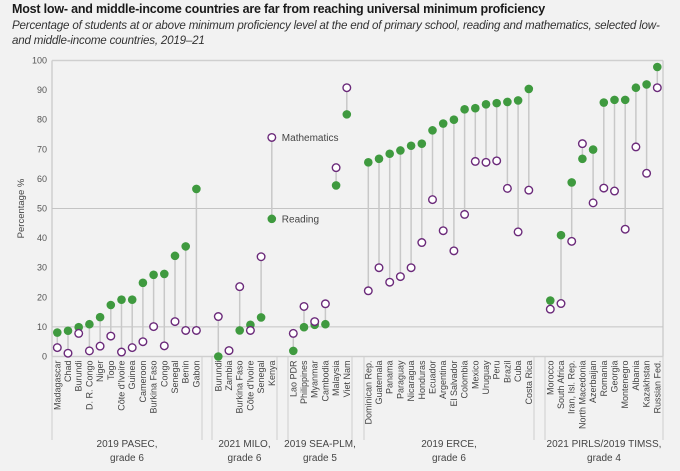 This screenshot has height=471, width=680. I want to click on x-tick-label: Gabon, so click(196, 374).